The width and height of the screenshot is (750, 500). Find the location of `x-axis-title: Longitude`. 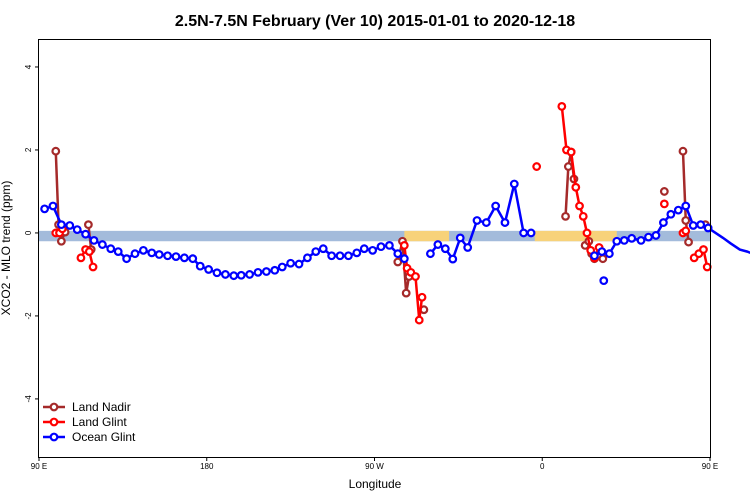

x-axis-title: Longitude is located at coordinates (375, 484).